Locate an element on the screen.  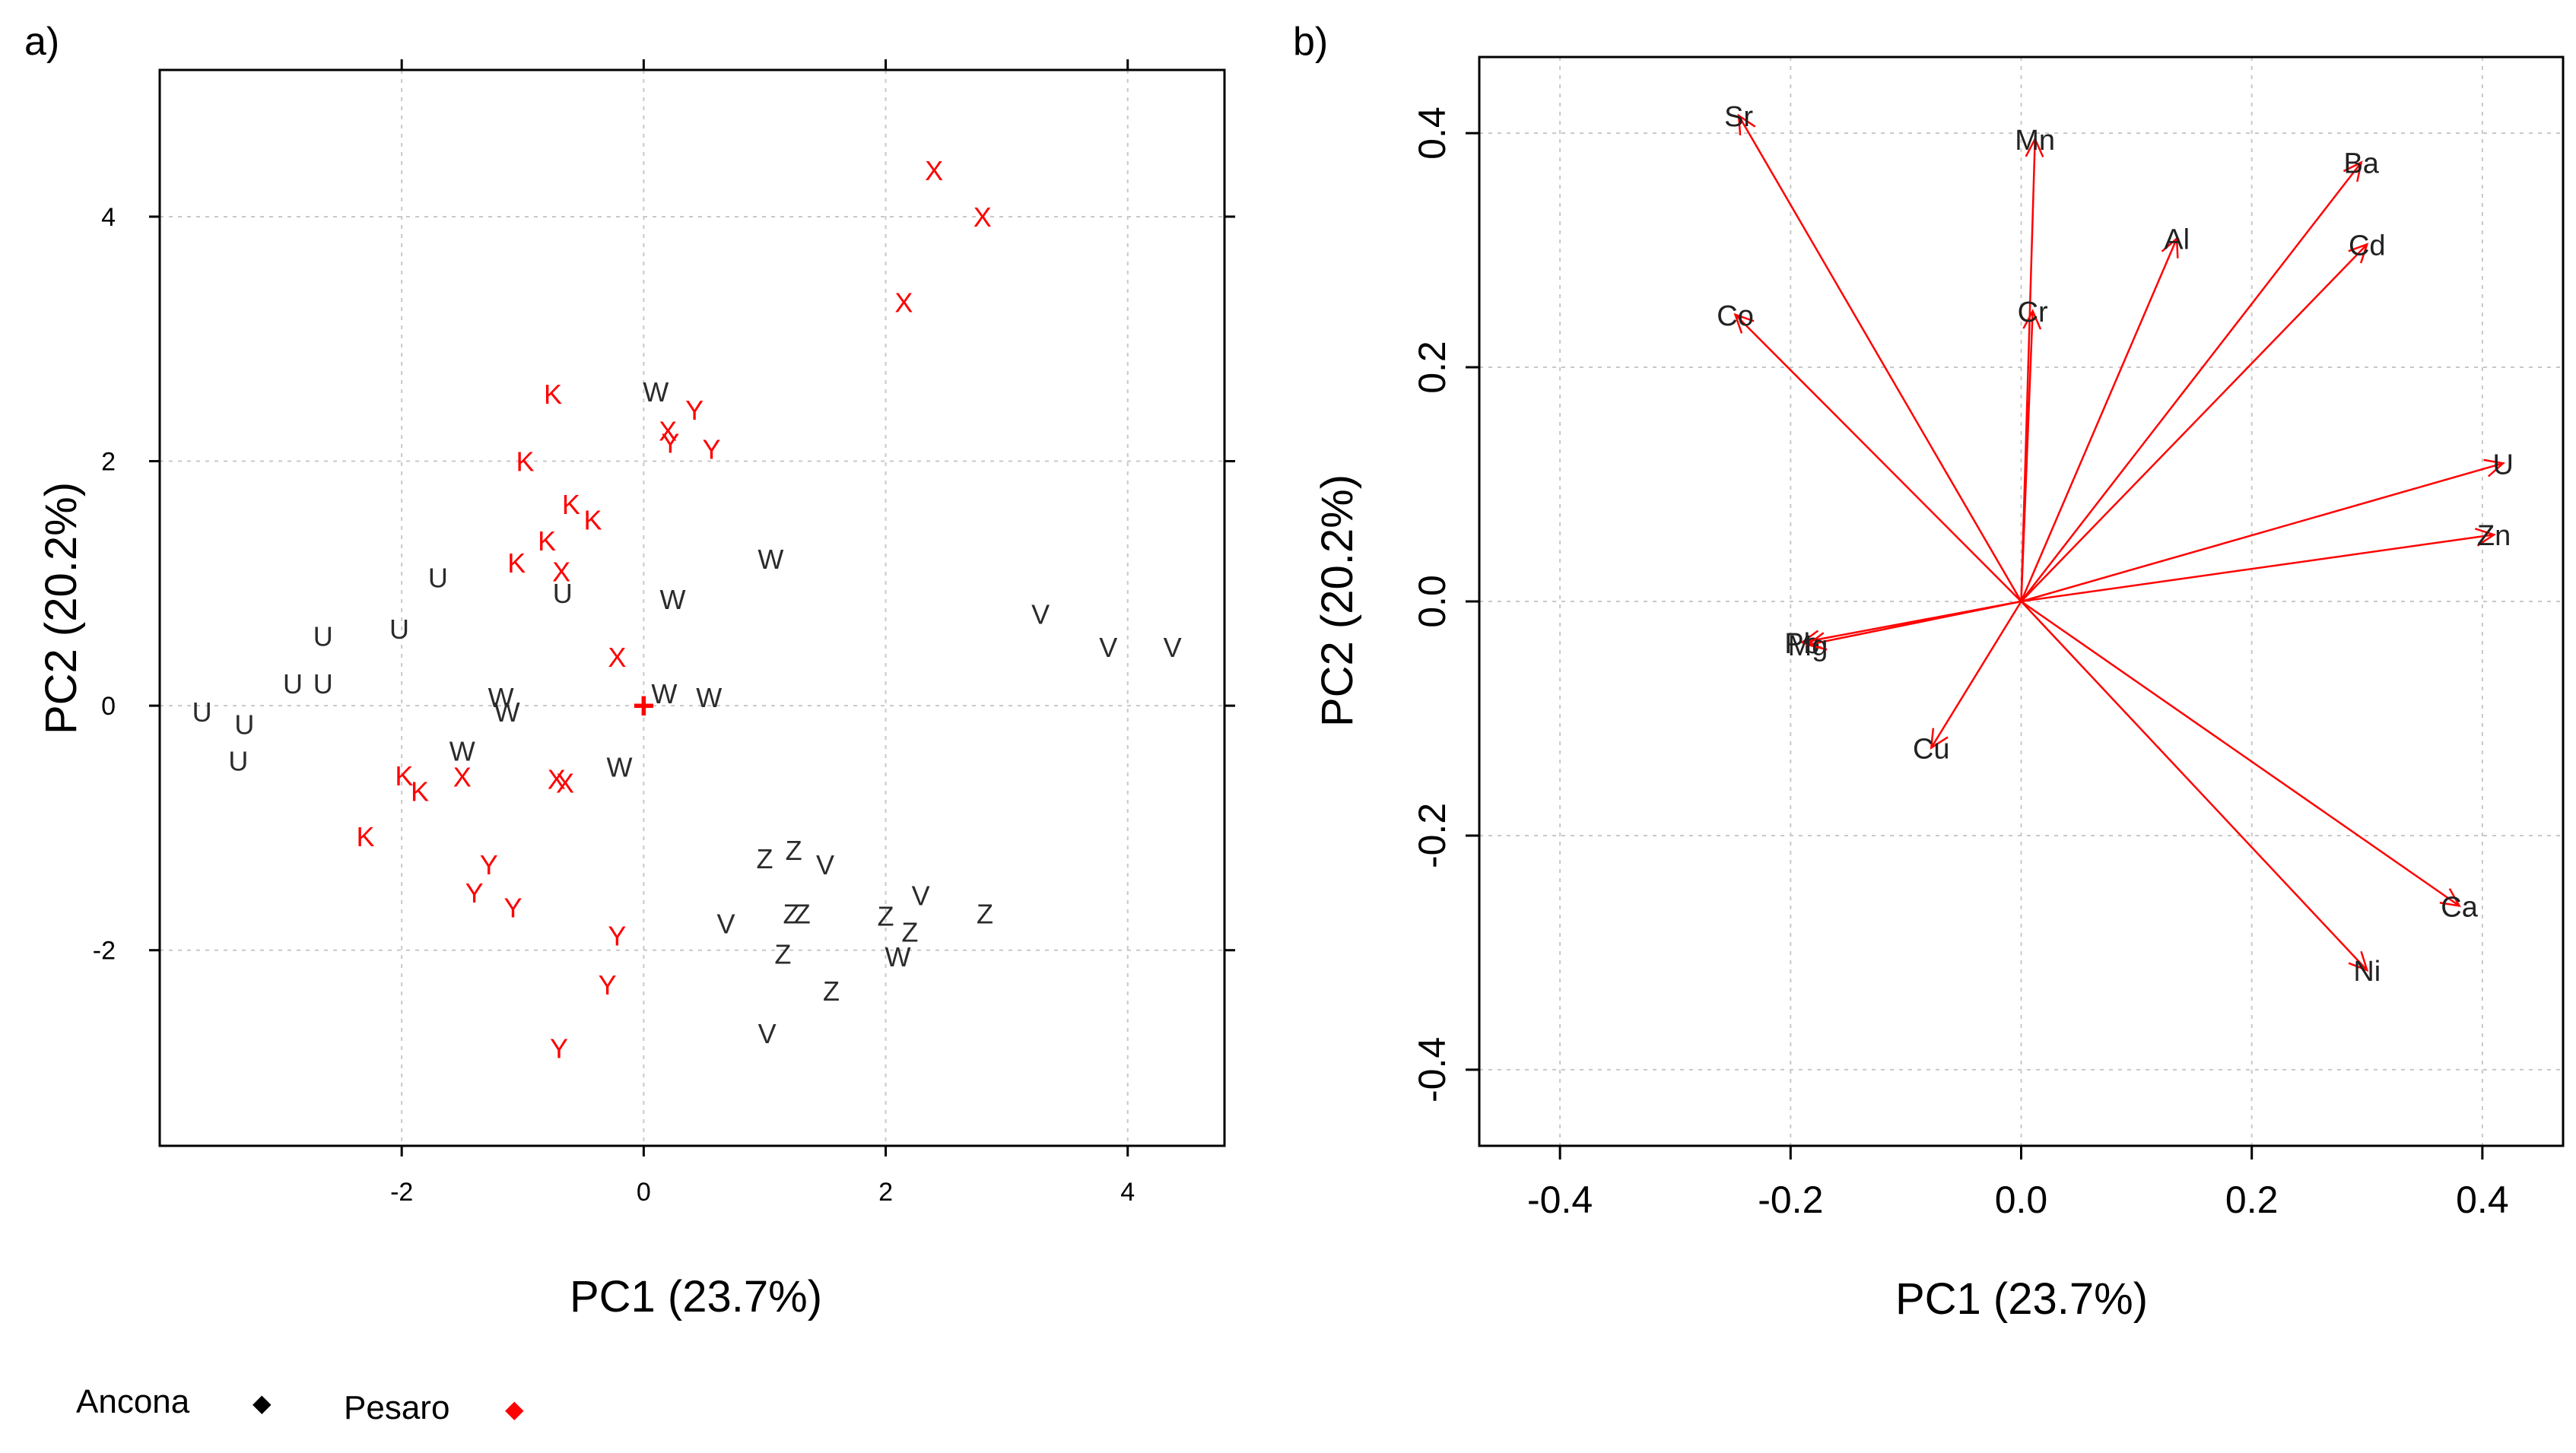
y-tick-label: -0.2 is located at coordinates (1432, 835).